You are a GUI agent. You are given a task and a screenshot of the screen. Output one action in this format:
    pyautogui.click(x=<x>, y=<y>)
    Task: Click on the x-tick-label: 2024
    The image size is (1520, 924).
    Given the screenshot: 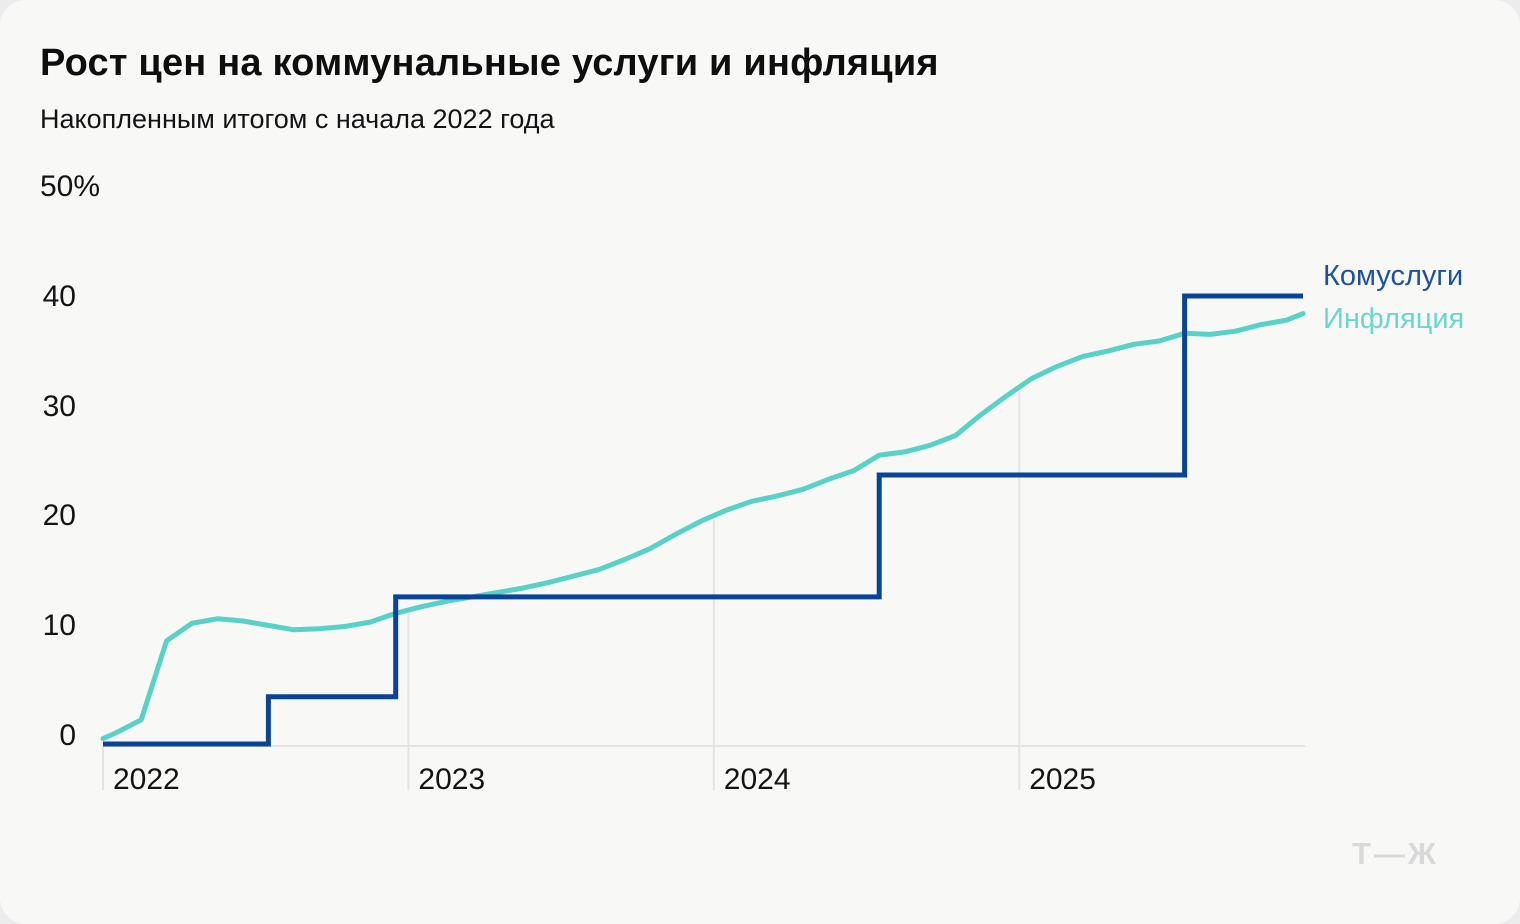 What is the action you would take?
    pyautogui.click(x=757, y=779)
    